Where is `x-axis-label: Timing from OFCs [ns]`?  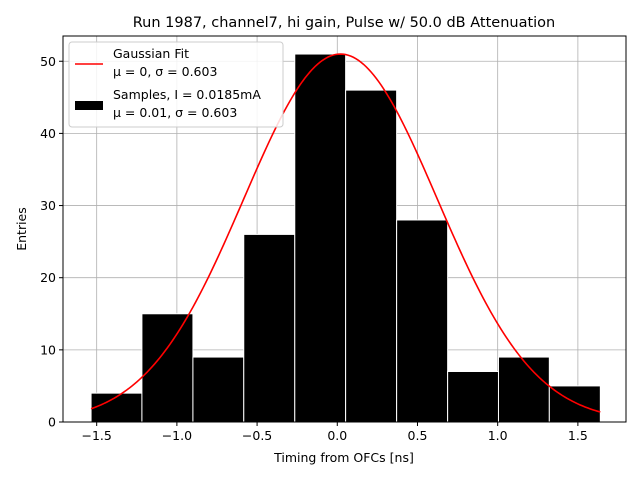
x-axis-label: Timing from OFCs [ns] is located at coordinates (343, 457).